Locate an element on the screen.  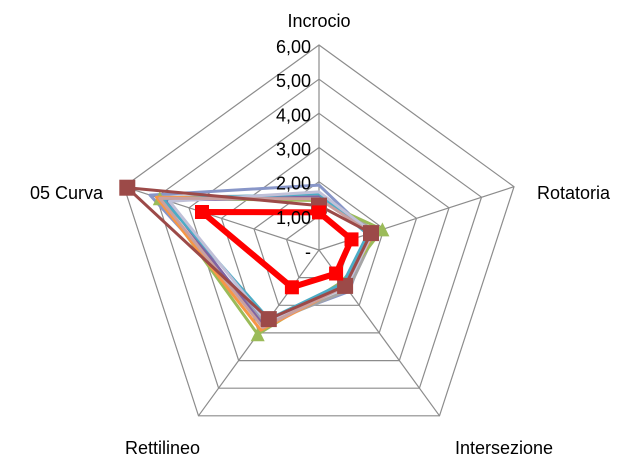
tick-label: 1,00 is located at coordinates (293, 218).